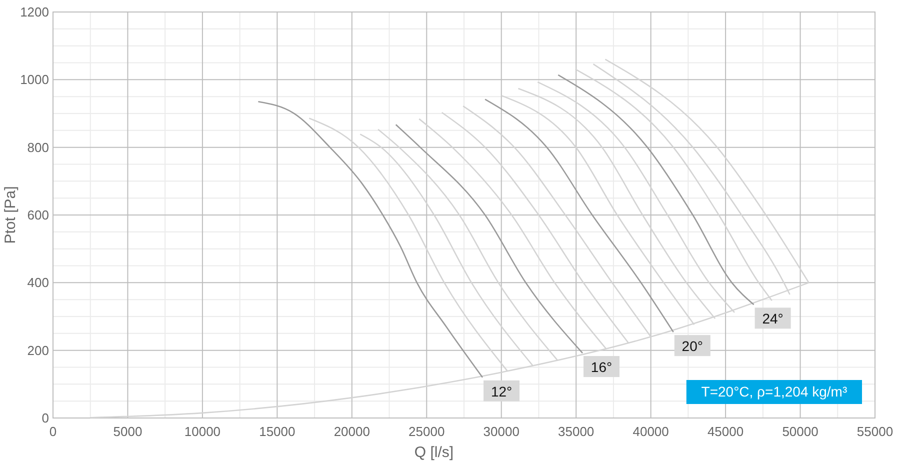 The width and height of the screenshot is (900, 465). Describe the element at coordinates (875, 431) in the screenshot. I see `x-tick-label: 55000` at that location.